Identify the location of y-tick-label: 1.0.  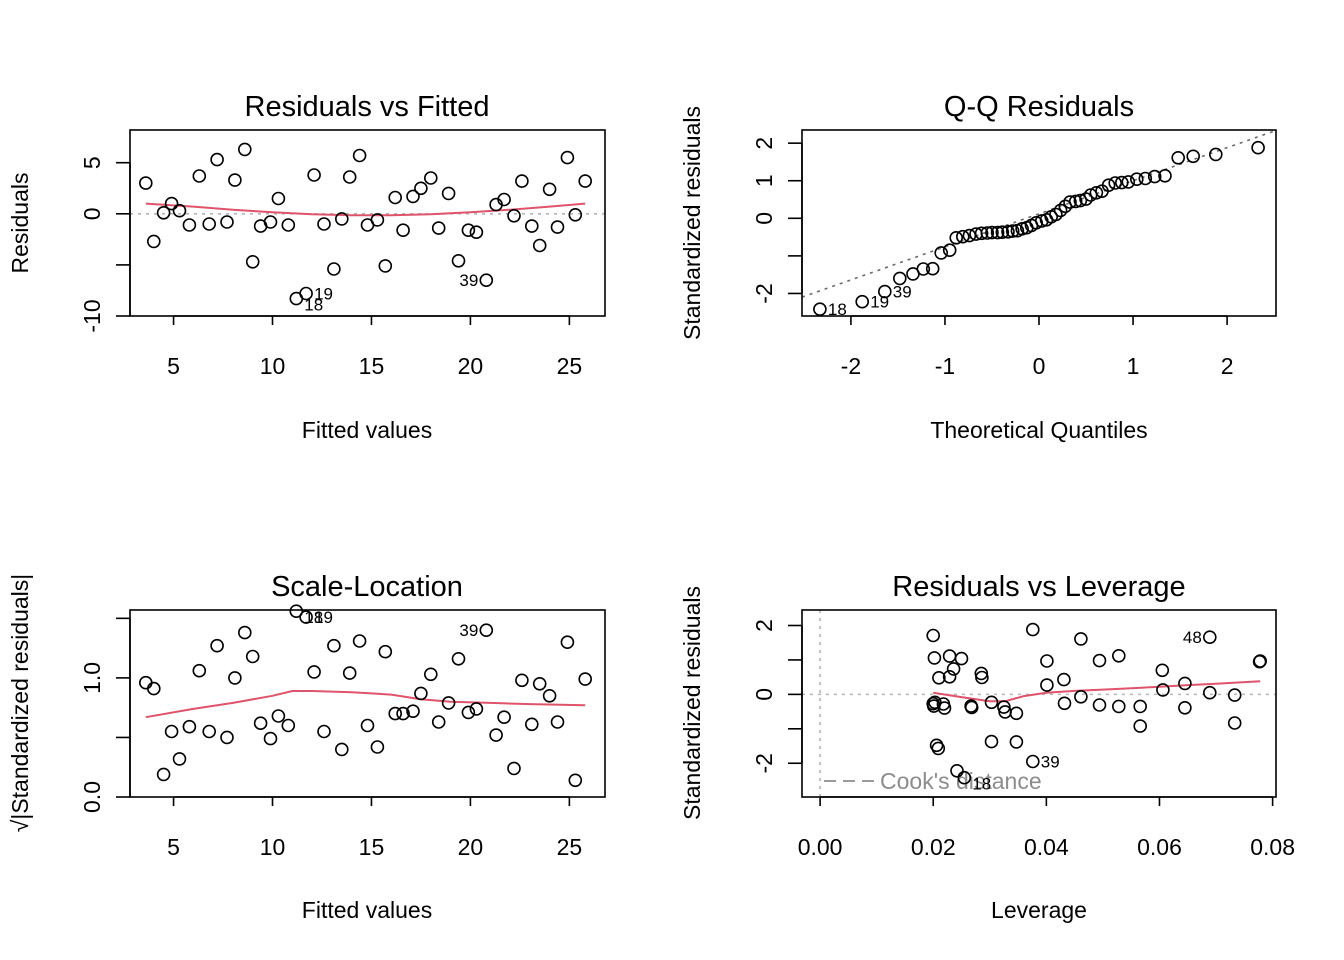
(92, 678).